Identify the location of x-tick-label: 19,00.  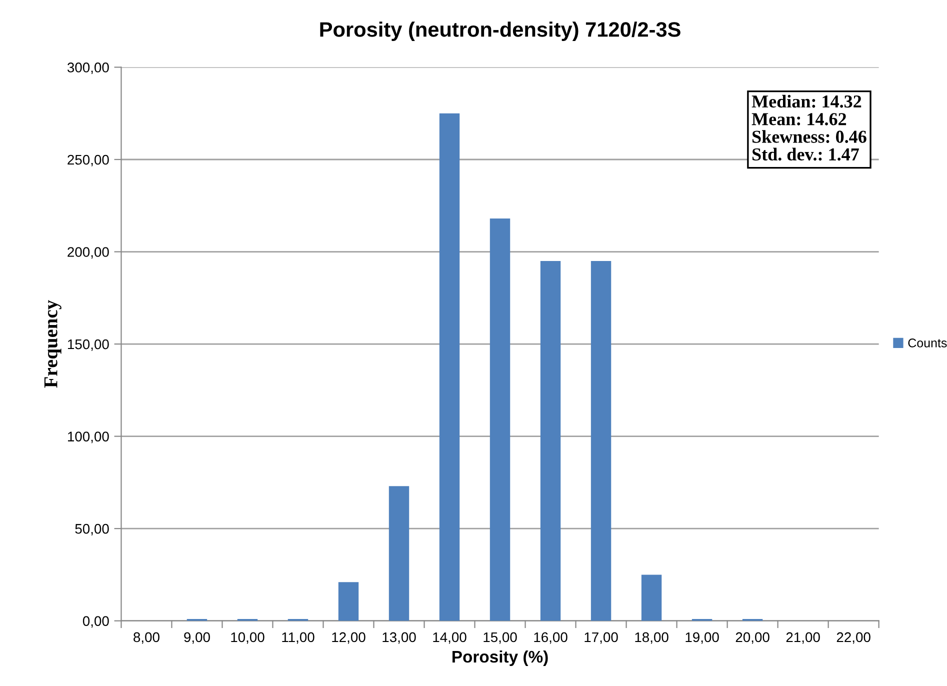
(702, 638).